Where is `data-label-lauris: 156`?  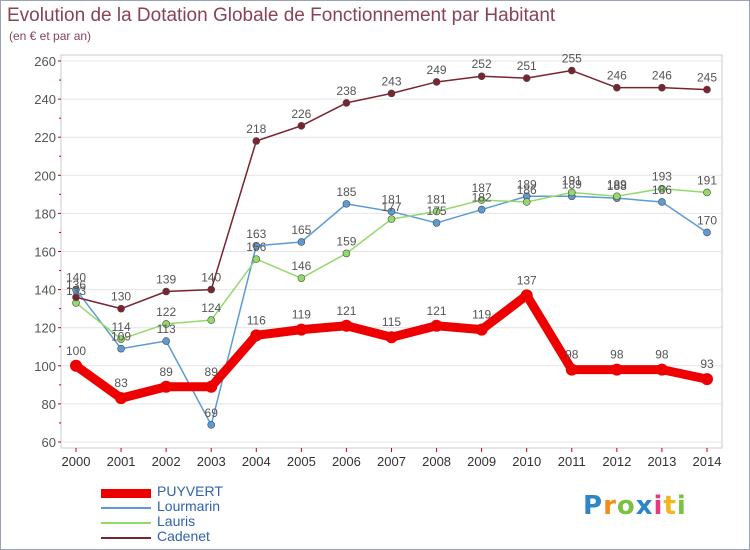
data-label-lauris: 156 is located at coordinates (256, 247).